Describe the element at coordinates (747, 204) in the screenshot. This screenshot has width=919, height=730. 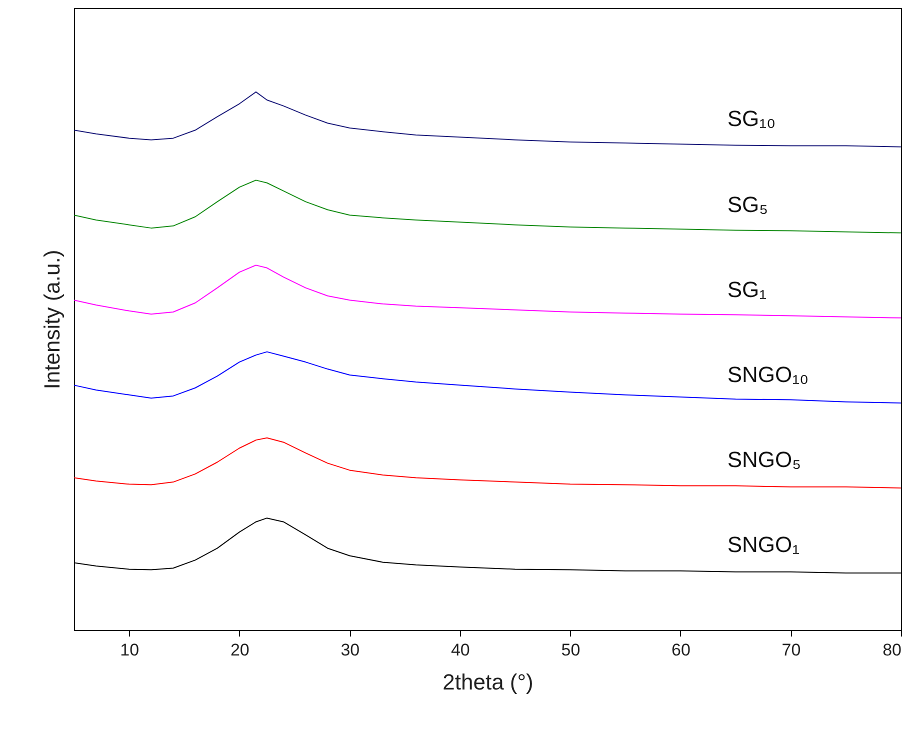
I see `series-label: SG₅` at that location.